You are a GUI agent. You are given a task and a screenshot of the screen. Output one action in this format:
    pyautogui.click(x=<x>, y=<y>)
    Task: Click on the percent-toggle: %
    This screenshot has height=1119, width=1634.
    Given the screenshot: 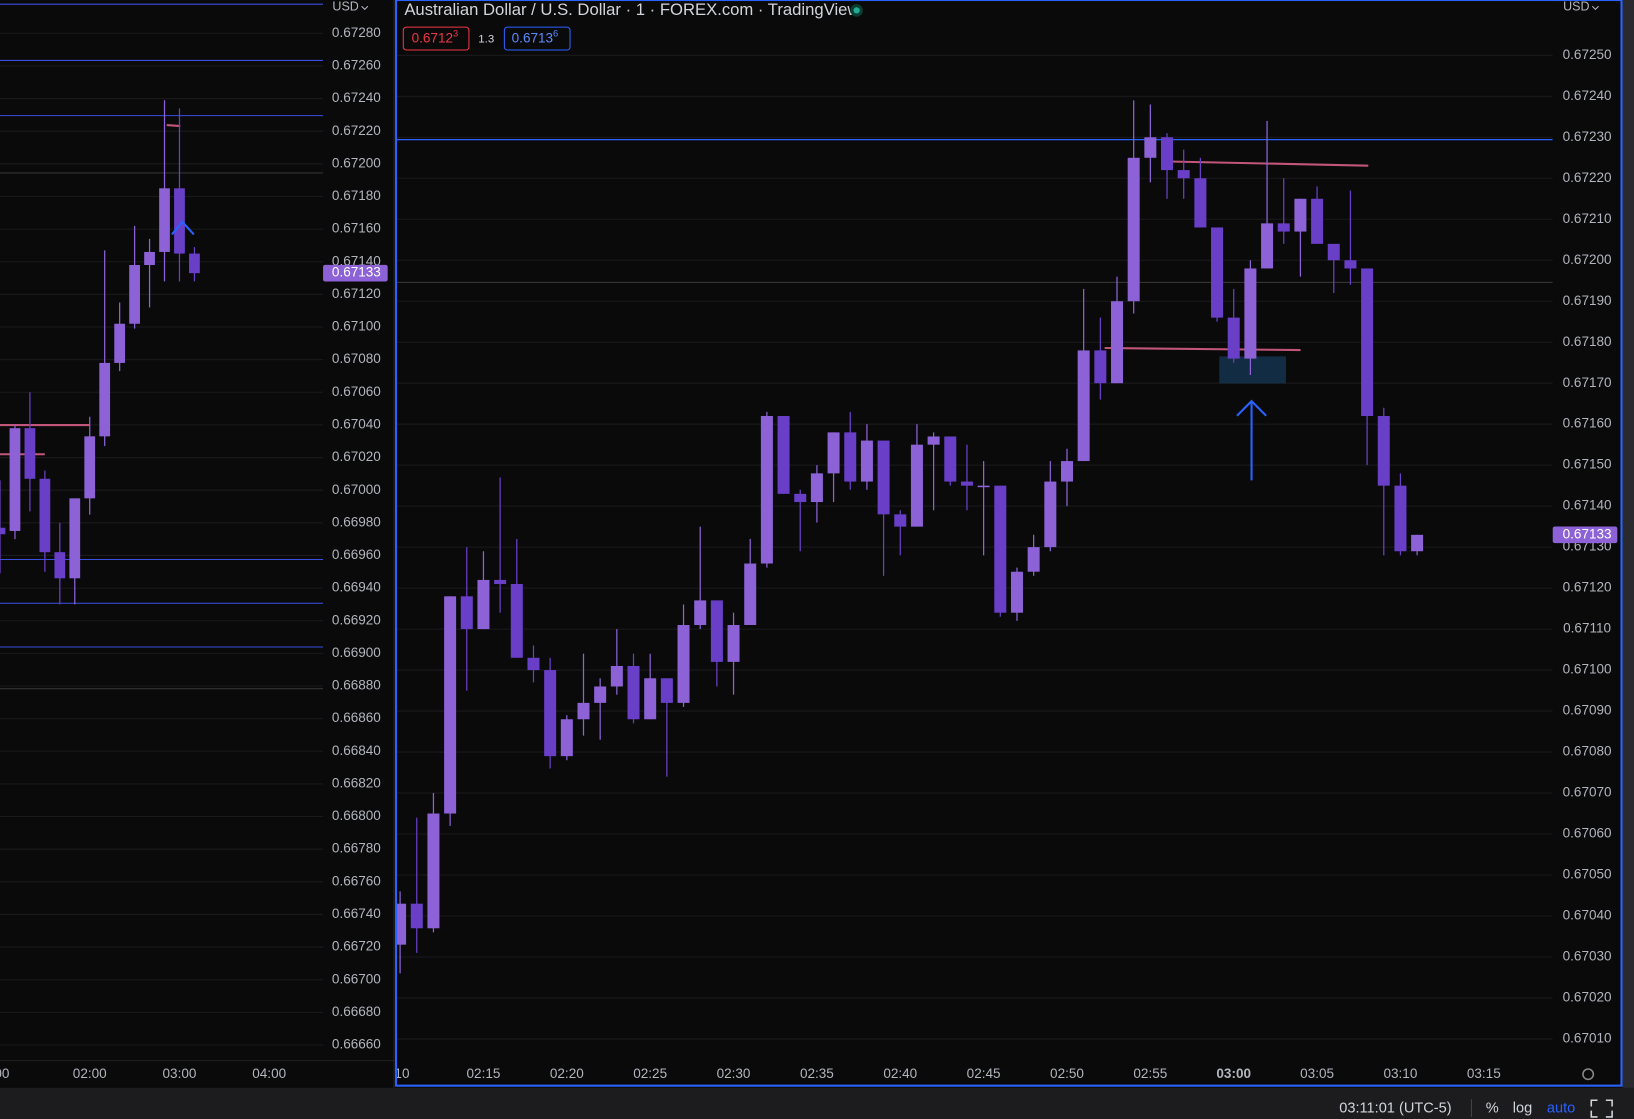 What is the action you would take?
    pyautogui.click(x=1492, y=1108)
    